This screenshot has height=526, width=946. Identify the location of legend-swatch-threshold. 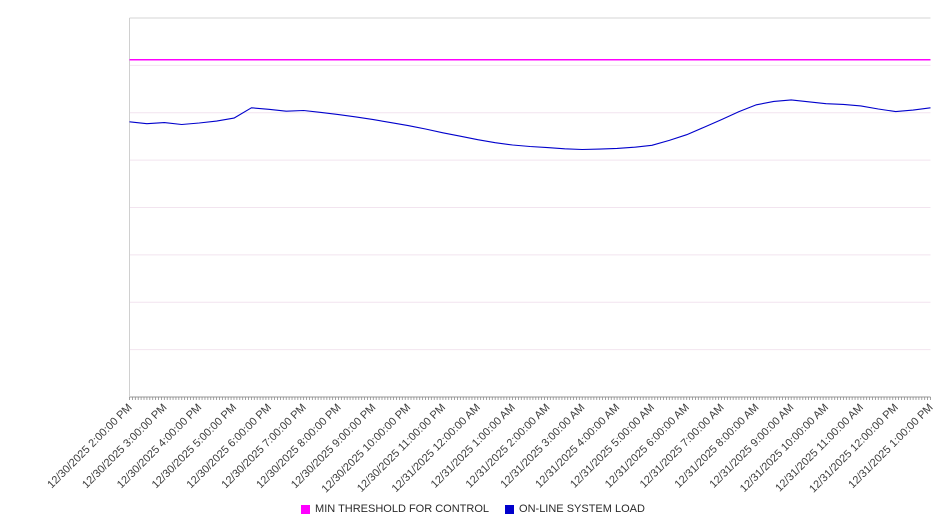
(306, 509).